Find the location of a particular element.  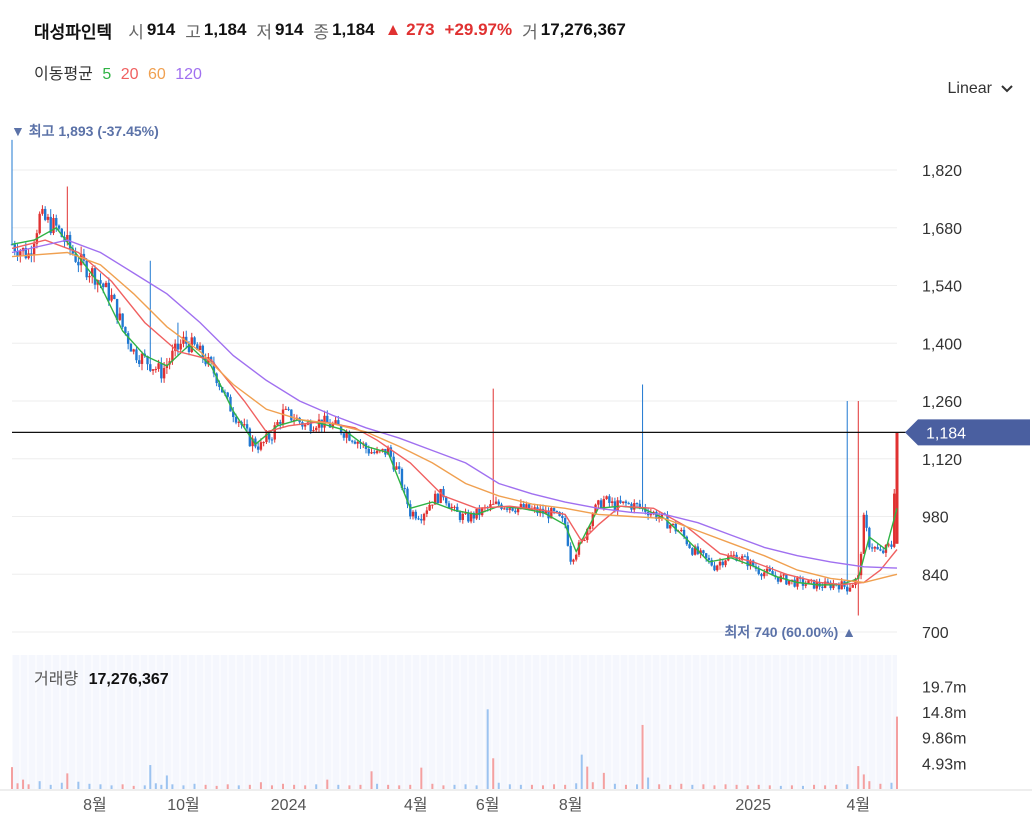

moving-average-legend: 이동평균 5 20 60 120 is located at coordinates (120, 72).